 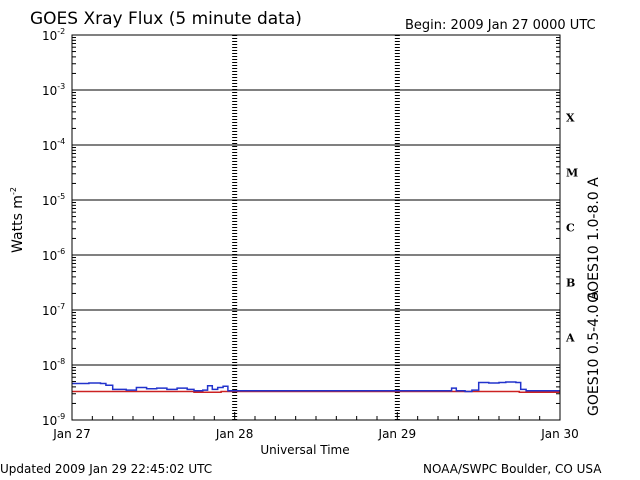 I want to click on y-tick-label: 10⁻⁷, so click(x=53, y=310).